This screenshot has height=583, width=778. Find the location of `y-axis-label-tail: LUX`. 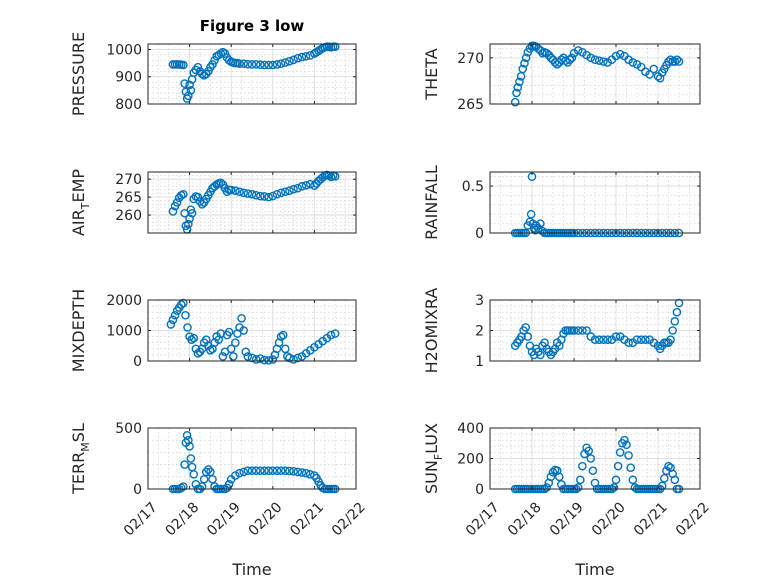

y-axis-label-tail: LUX is located at coordinates (431, 438).